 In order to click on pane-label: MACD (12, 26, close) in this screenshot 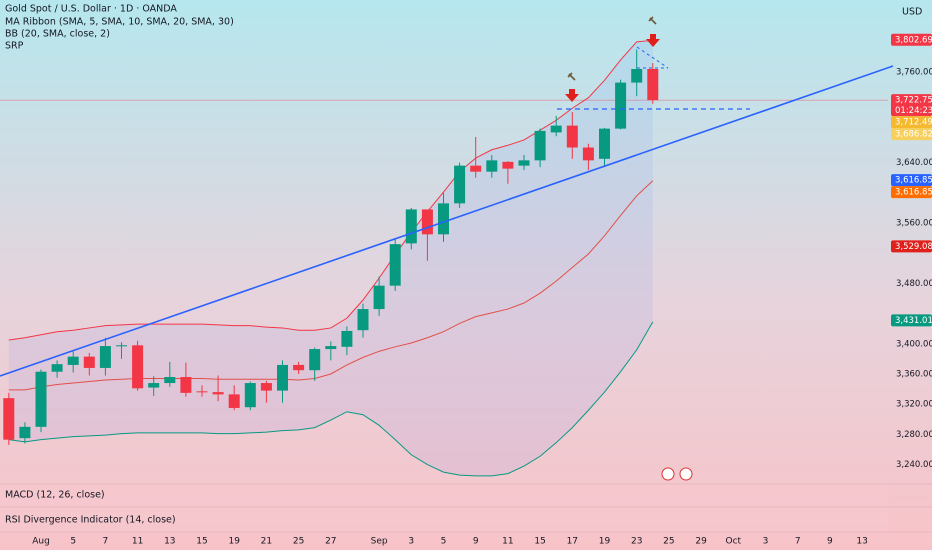, I will do `click(55, 495)`.